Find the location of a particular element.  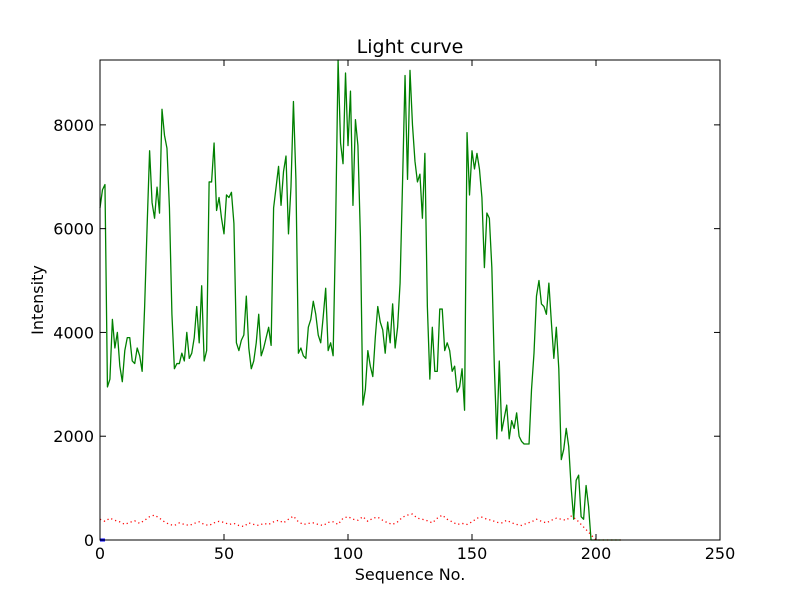

chart-title: Light curve is located at coordinates (410, 47).